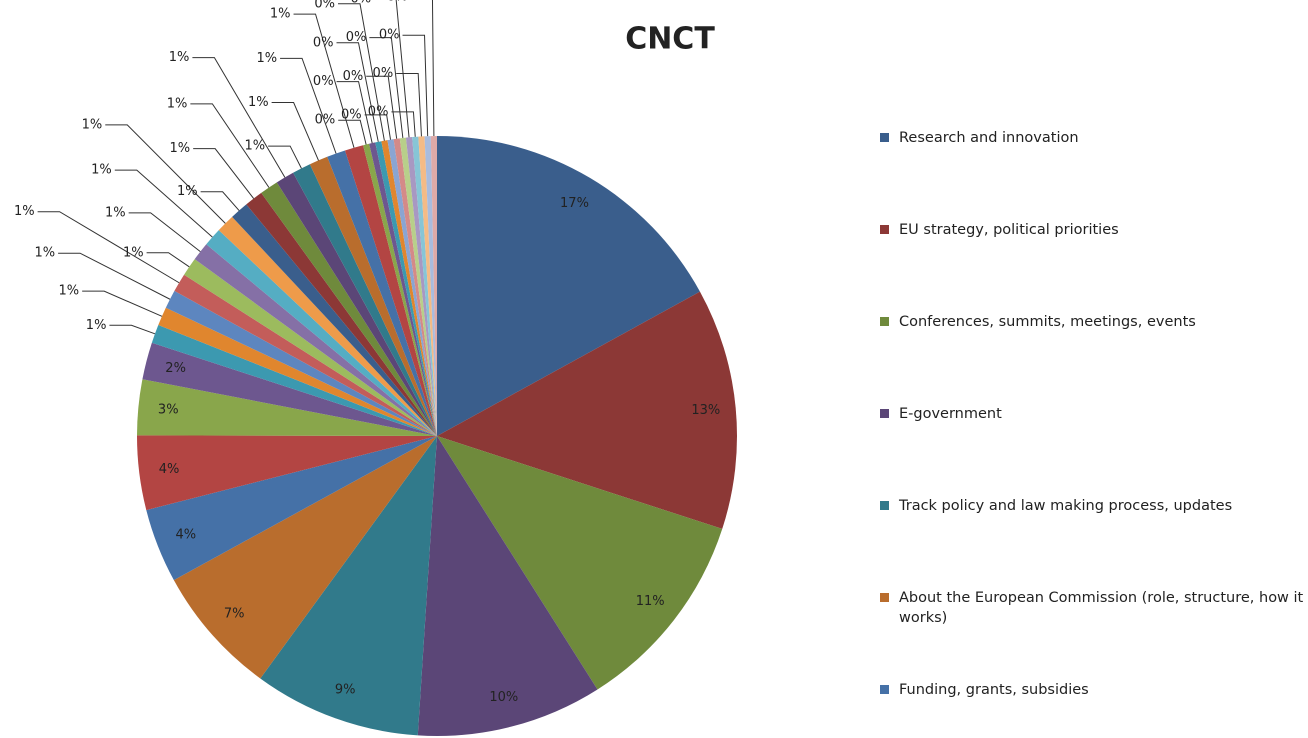 The height and width of the screenshot is (738, 1308). What do you see at coordinates (1092, 138) in the screenshot?
I see `legend-item: Research and innovation` at bounding box center [1092, 138].